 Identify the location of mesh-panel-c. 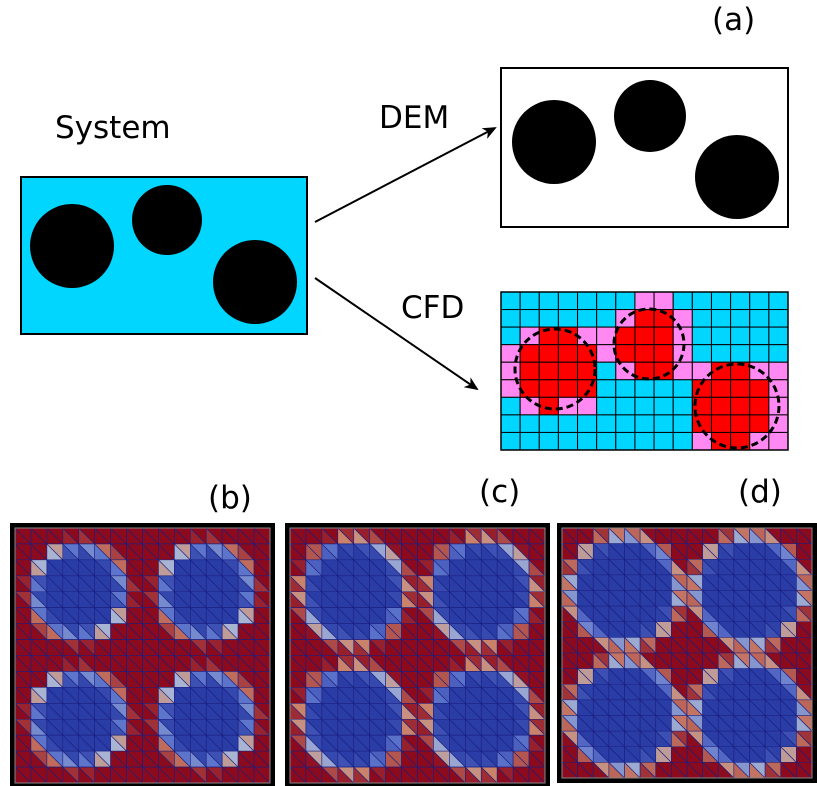
(417, 654).